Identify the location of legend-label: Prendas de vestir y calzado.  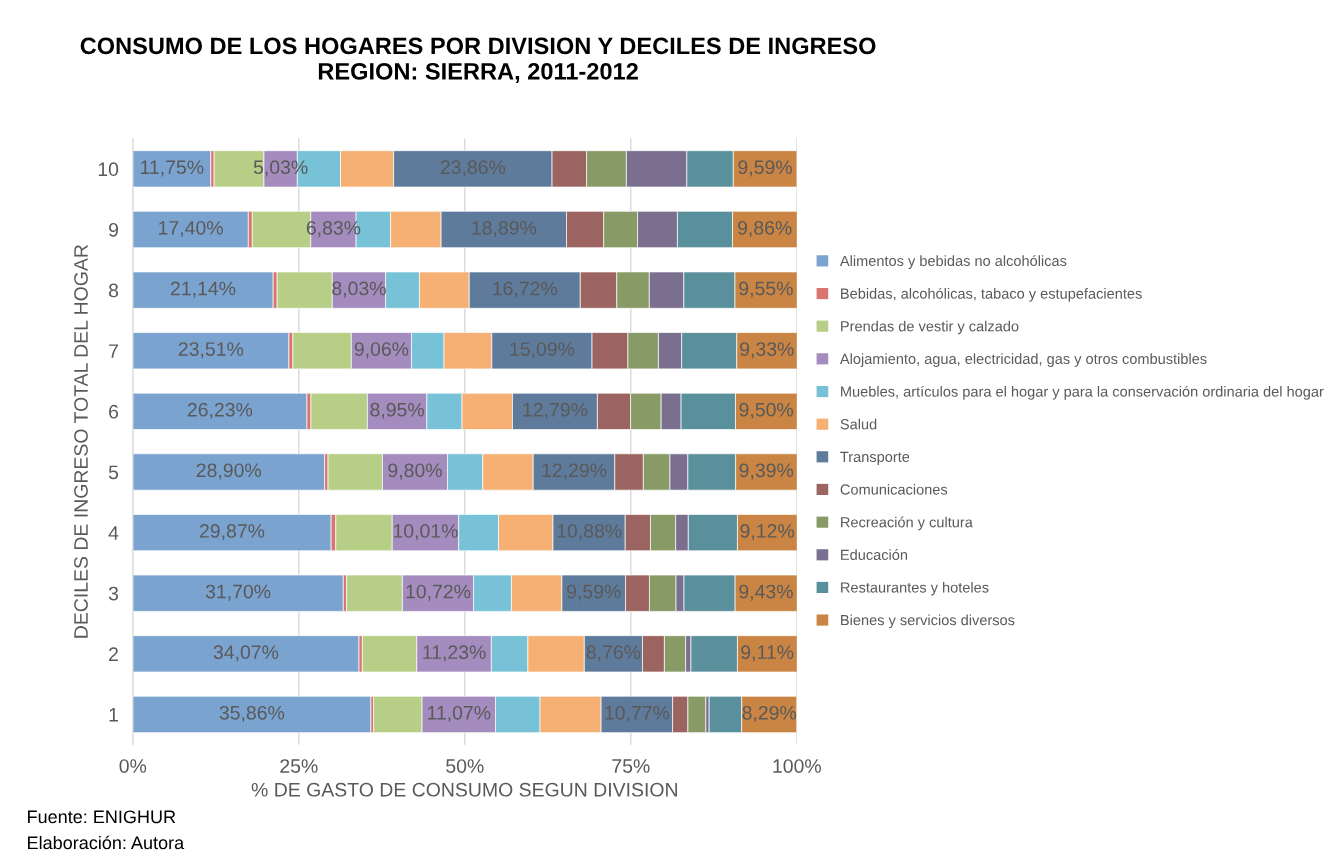
(930, 327).